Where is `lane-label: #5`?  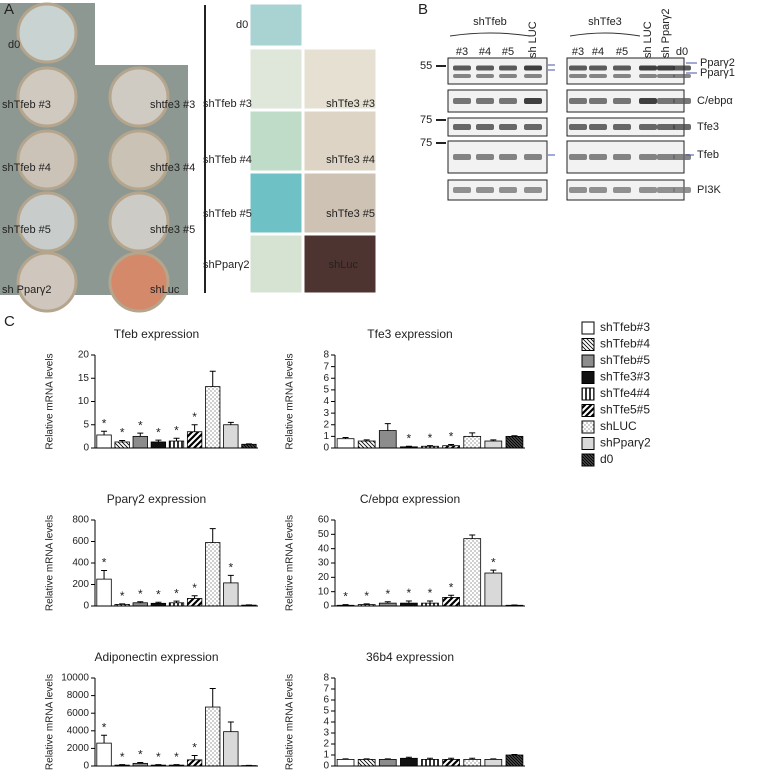 lane-label: #5 is located at coordinates (622, 52).